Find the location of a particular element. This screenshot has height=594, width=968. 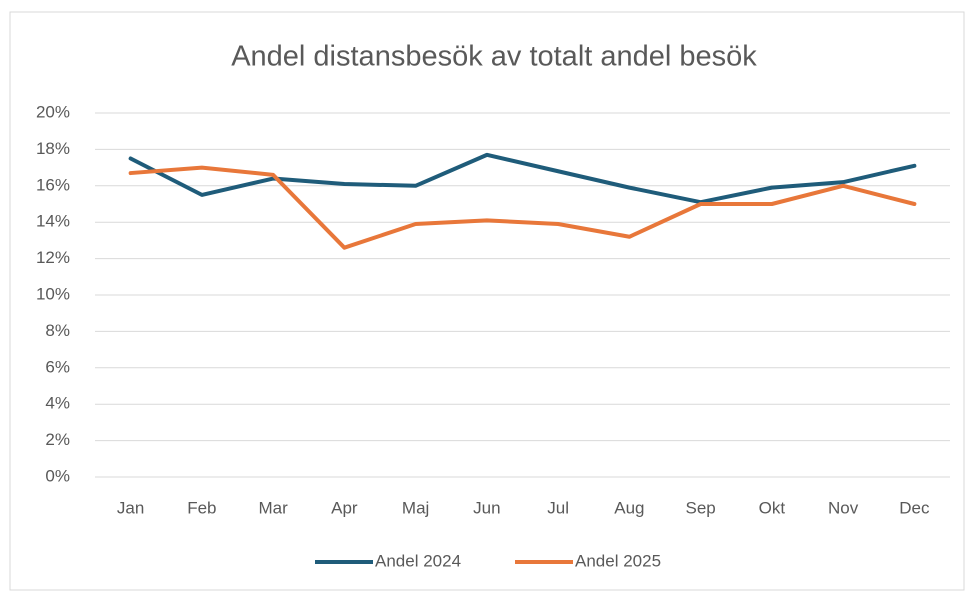

y-tick-label: 16% is located at coordinates (53, 184).